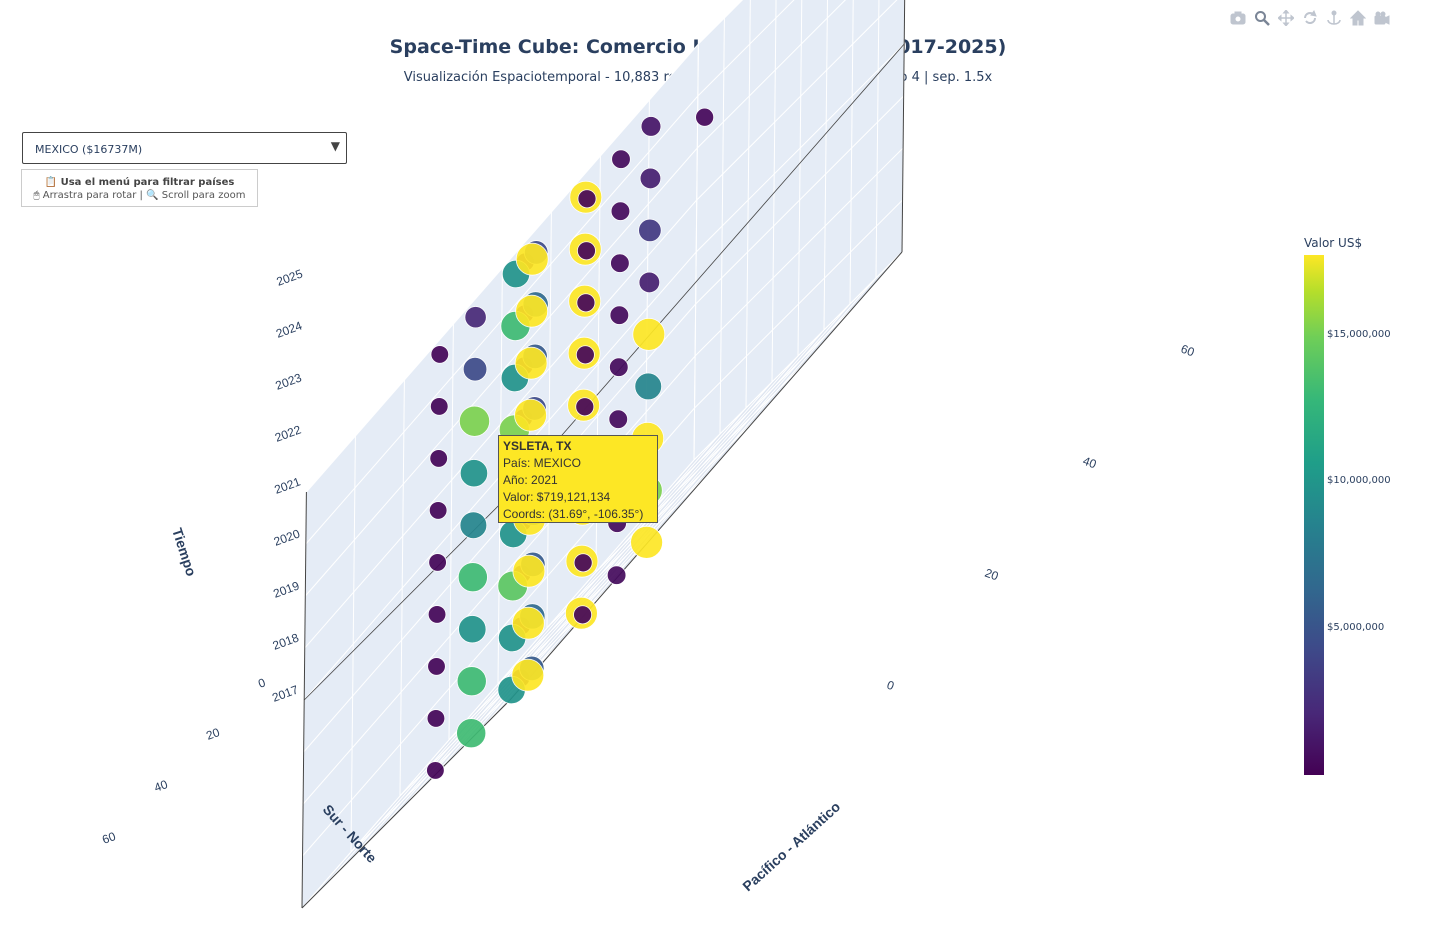  Describe the element at coordinates (36, 195) in the screenshot. I see `drag-icon: 🖱` at that location.